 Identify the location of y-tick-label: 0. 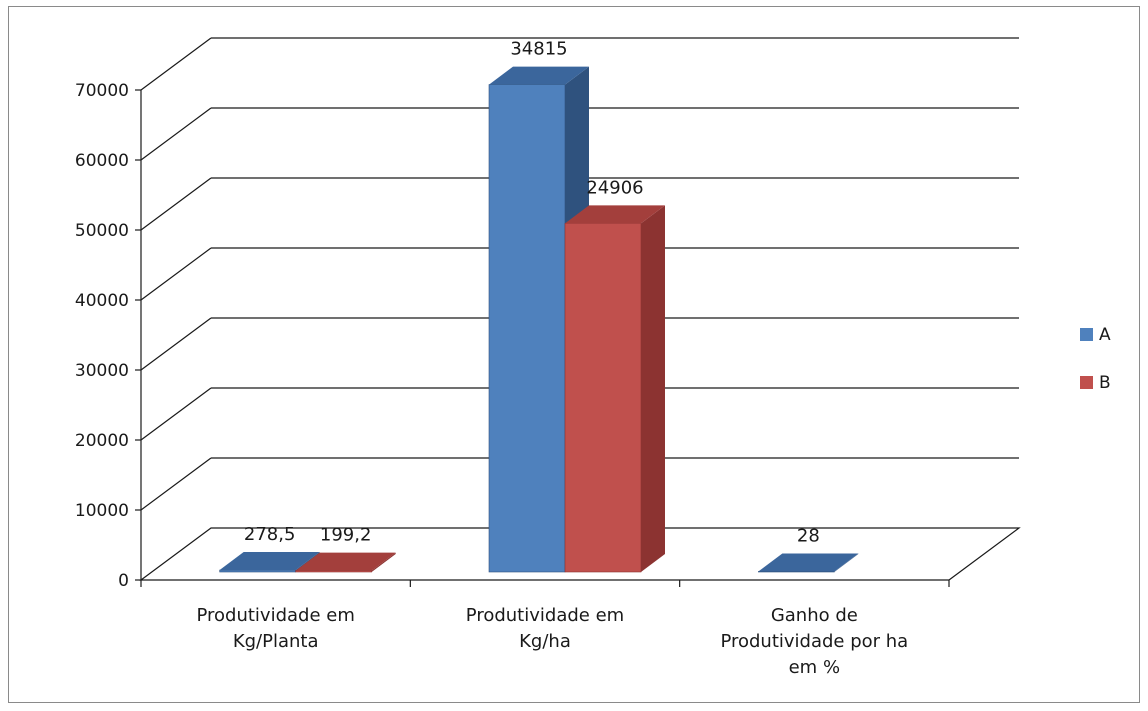
(123, 581).